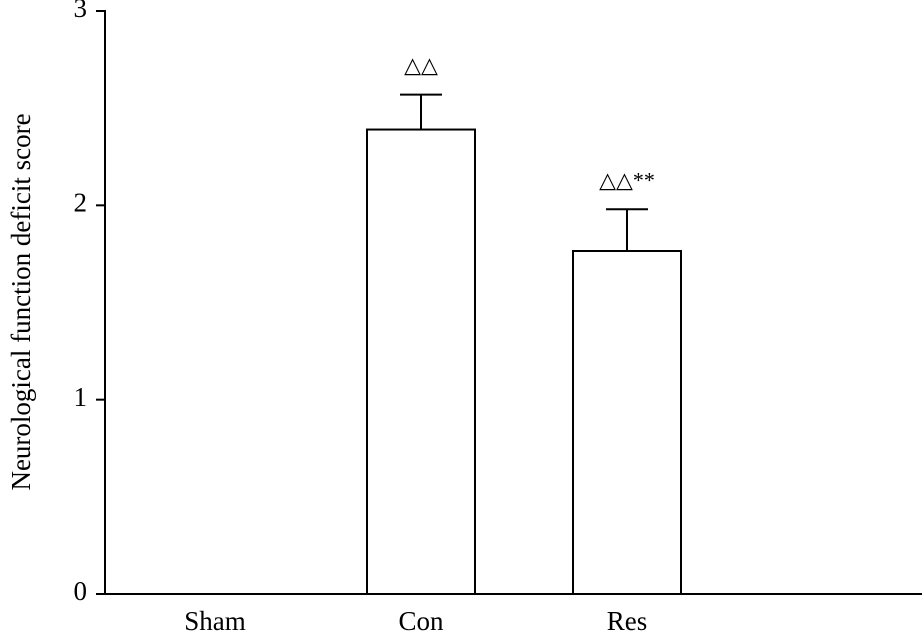 This screenshot has height=636, width=922. I want to click on y-tick-label: 1, so click(81, 397).